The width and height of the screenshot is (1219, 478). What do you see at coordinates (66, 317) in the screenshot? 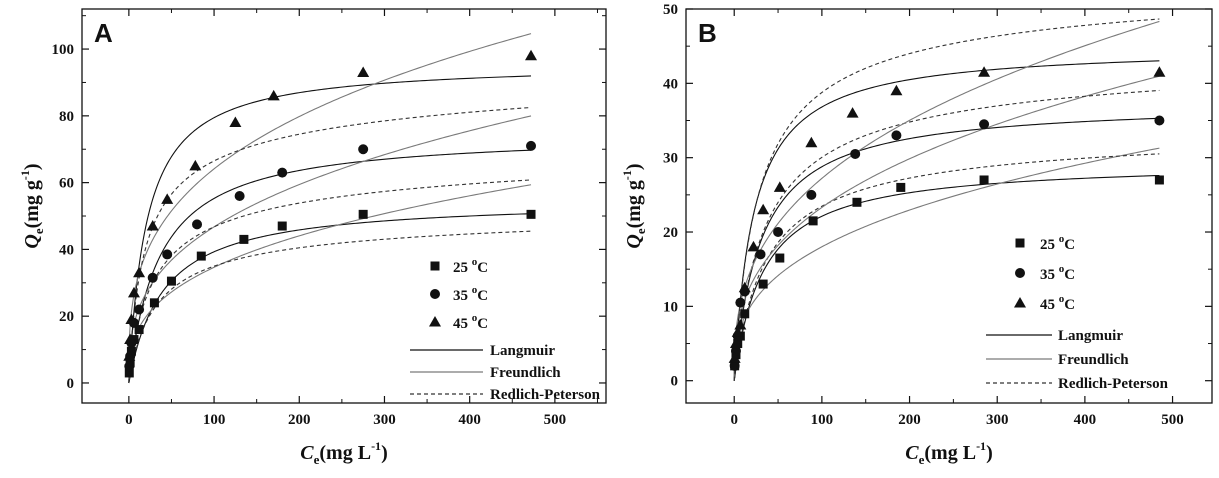
I see `y-tick-label: 20` at bounding box center [66, 317].